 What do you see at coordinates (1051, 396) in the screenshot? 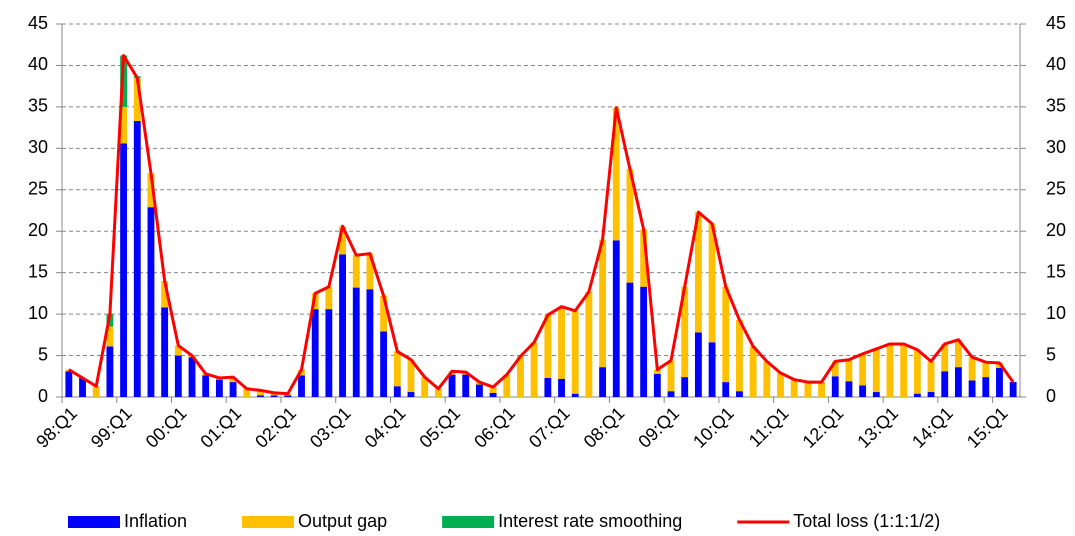
I see `y2-tick-label: 0` at bounding box center [1051, 396].